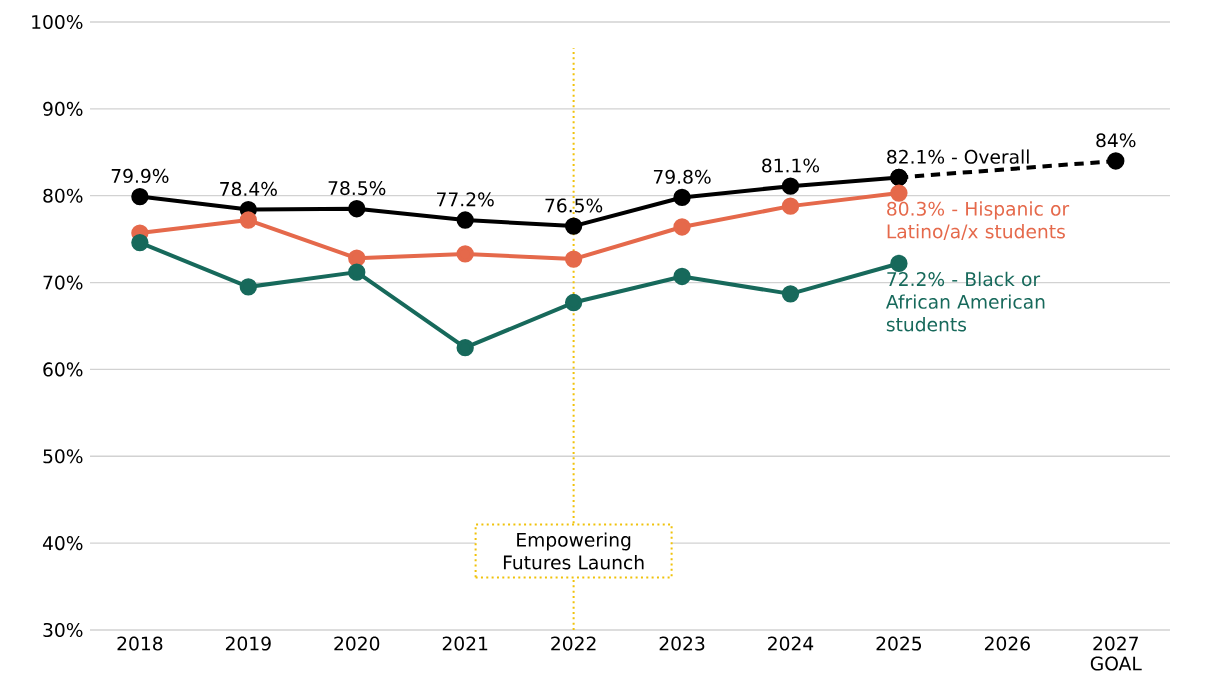  I want to click on data-label: 78.5%, so click(357, 188).